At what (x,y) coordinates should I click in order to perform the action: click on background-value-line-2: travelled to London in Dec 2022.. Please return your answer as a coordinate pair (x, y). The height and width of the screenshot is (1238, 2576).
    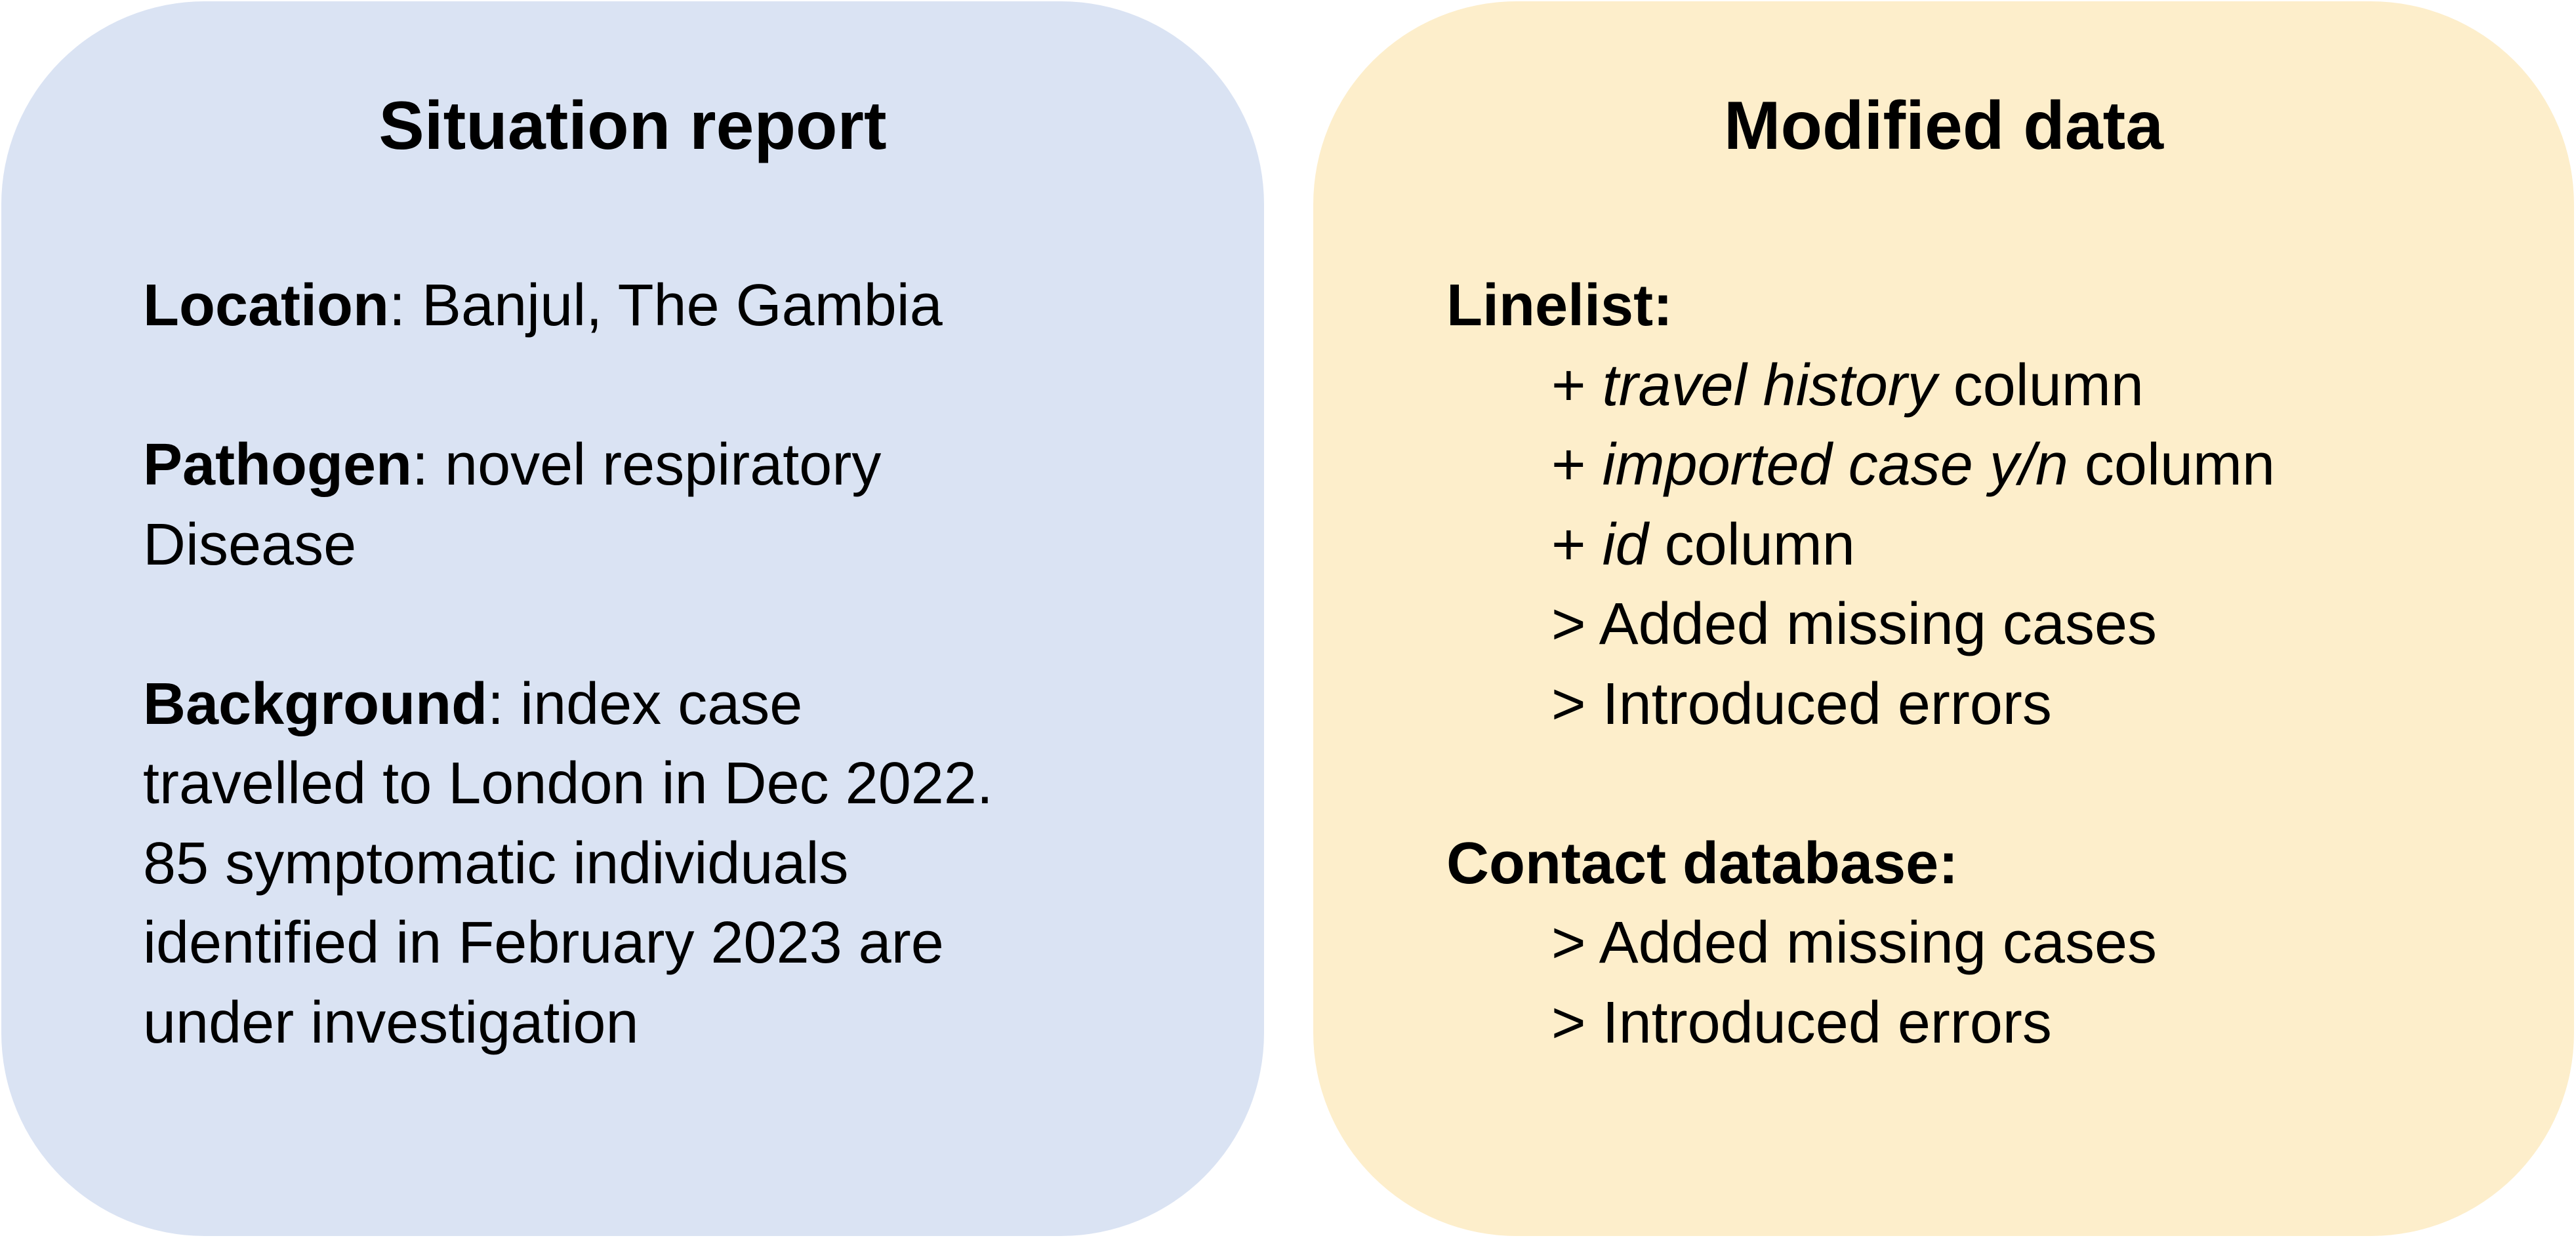
    Looking at the image, I should click on (568, 783).